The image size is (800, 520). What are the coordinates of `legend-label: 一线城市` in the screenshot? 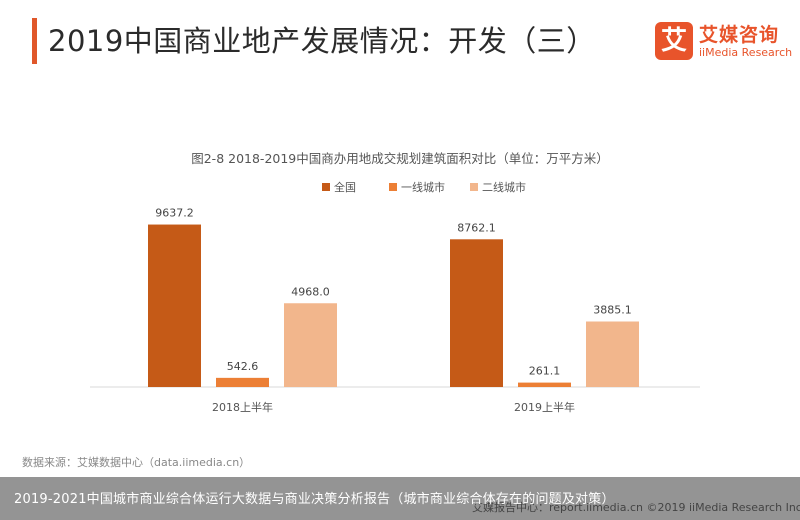 It's located at (423, 187).